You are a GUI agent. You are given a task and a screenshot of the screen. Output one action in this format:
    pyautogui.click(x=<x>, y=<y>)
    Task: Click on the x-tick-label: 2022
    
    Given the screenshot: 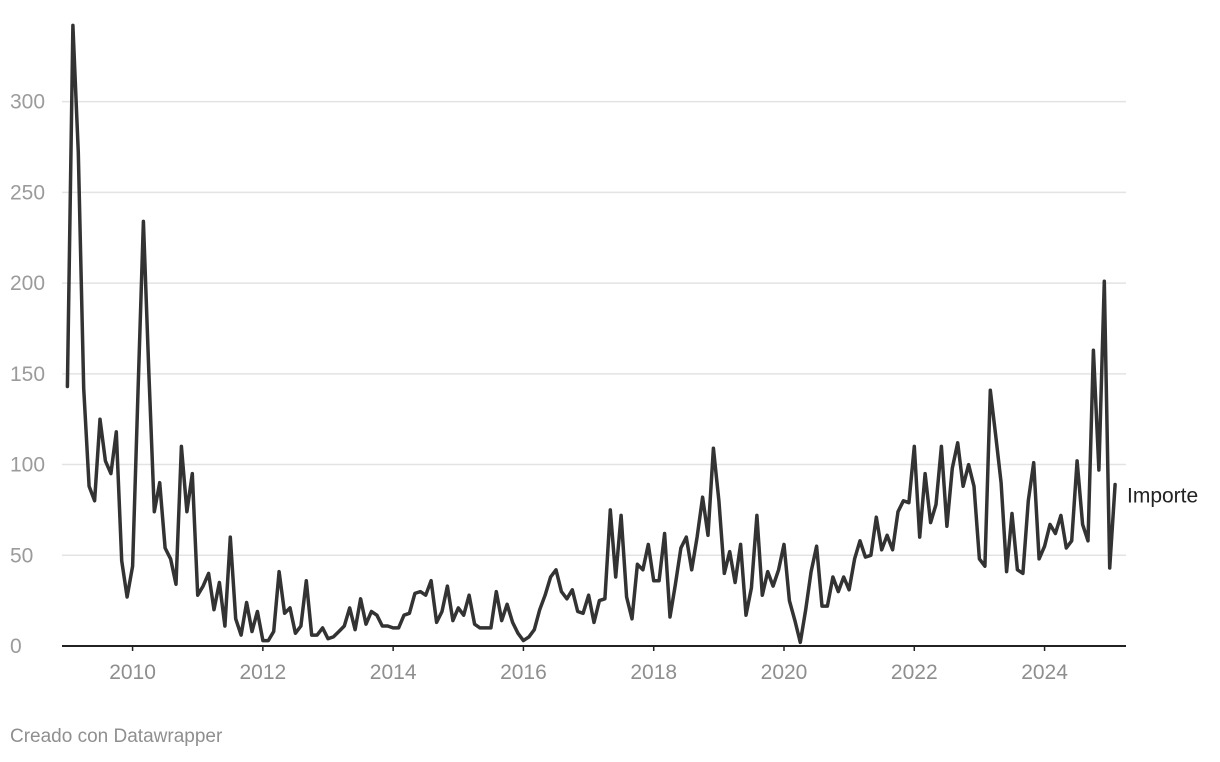 What is the action you would take?
    pyautogui.click(x=914, y=672)
    